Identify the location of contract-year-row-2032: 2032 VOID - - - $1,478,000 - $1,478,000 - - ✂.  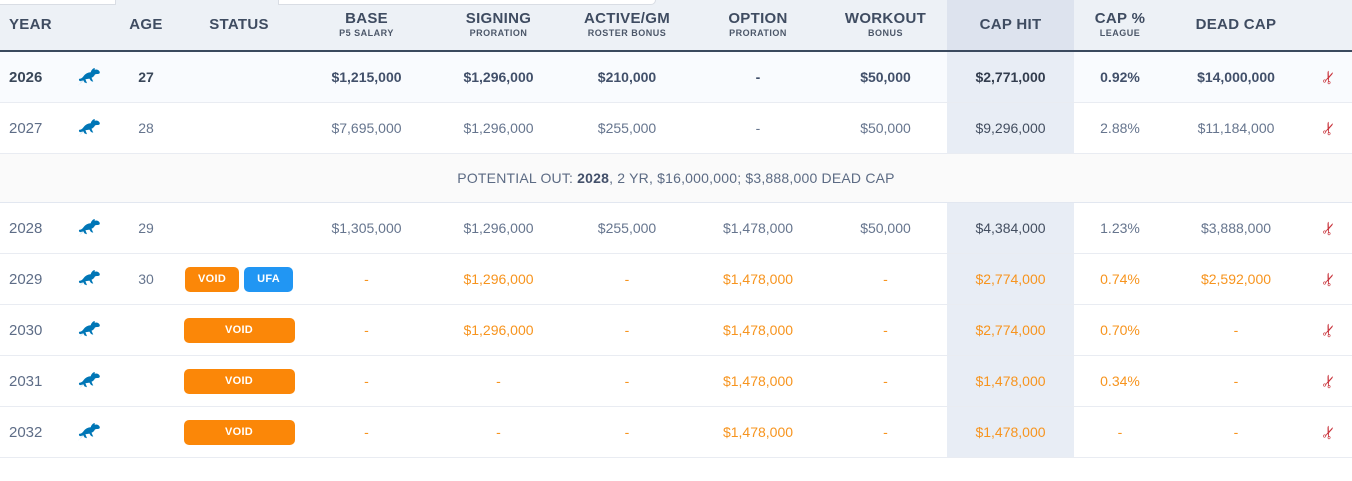
(676, 432).